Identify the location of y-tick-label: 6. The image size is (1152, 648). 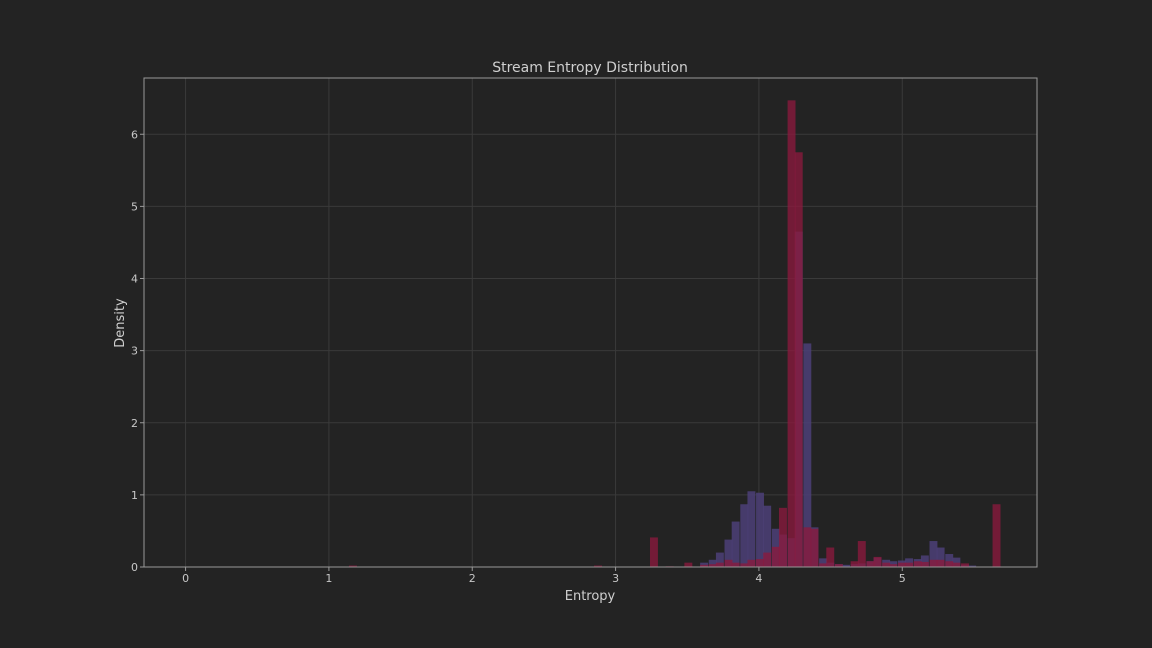
(134, 134).